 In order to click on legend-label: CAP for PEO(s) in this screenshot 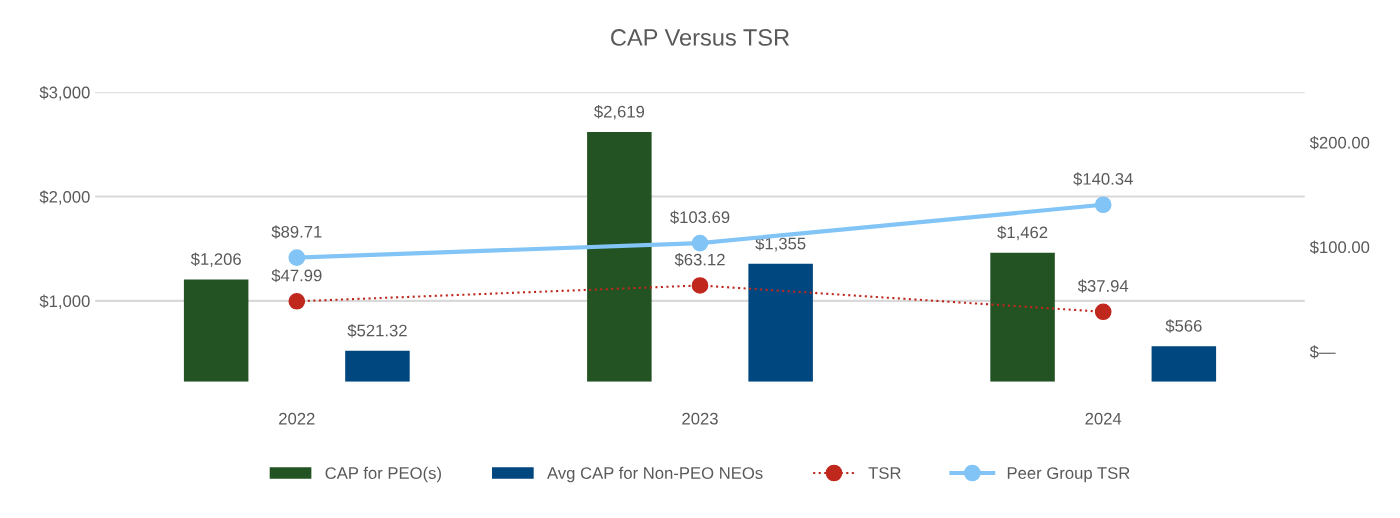, I will do `click(383, 474)`.